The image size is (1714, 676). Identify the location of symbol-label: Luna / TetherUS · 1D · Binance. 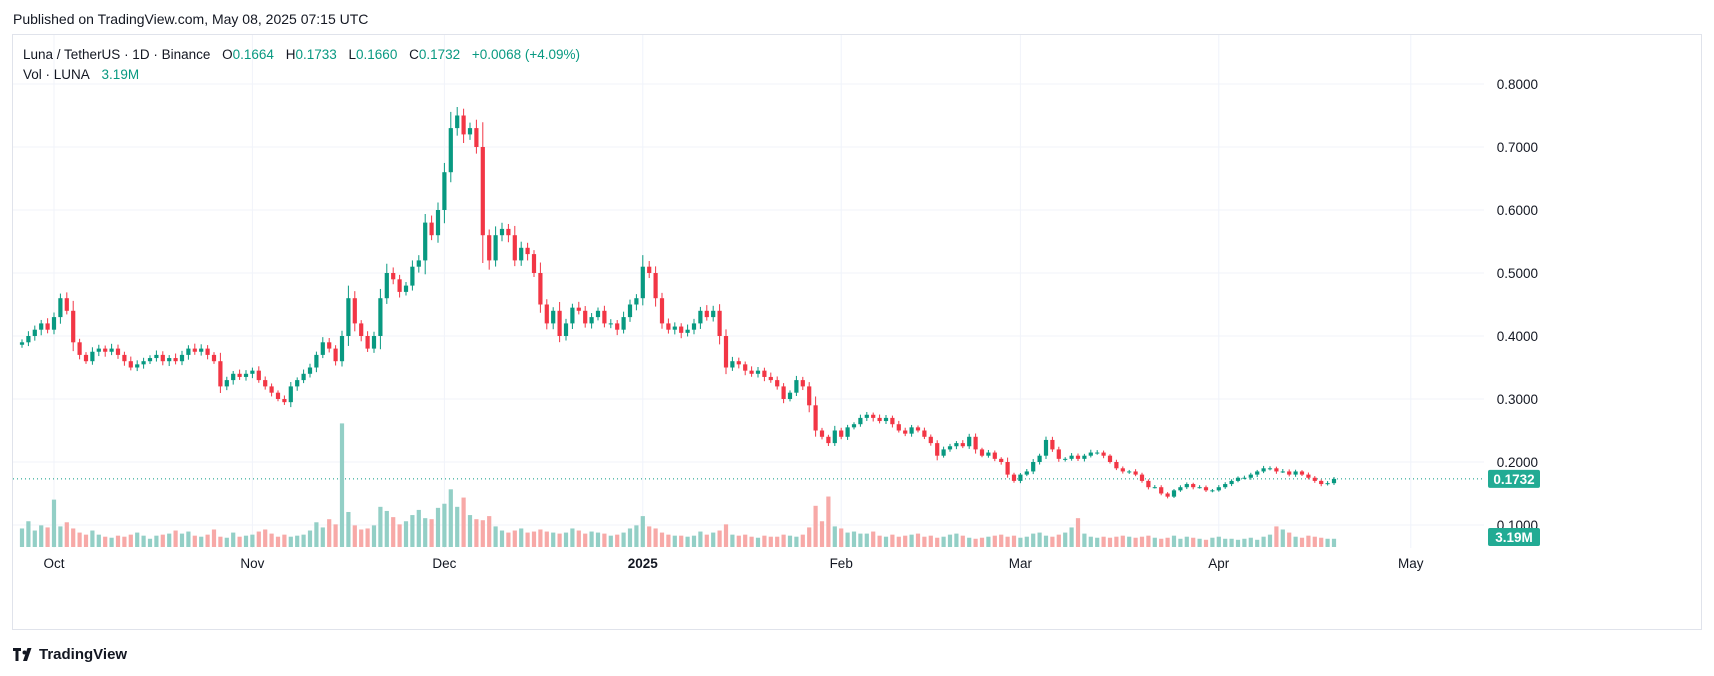
(117, 54).